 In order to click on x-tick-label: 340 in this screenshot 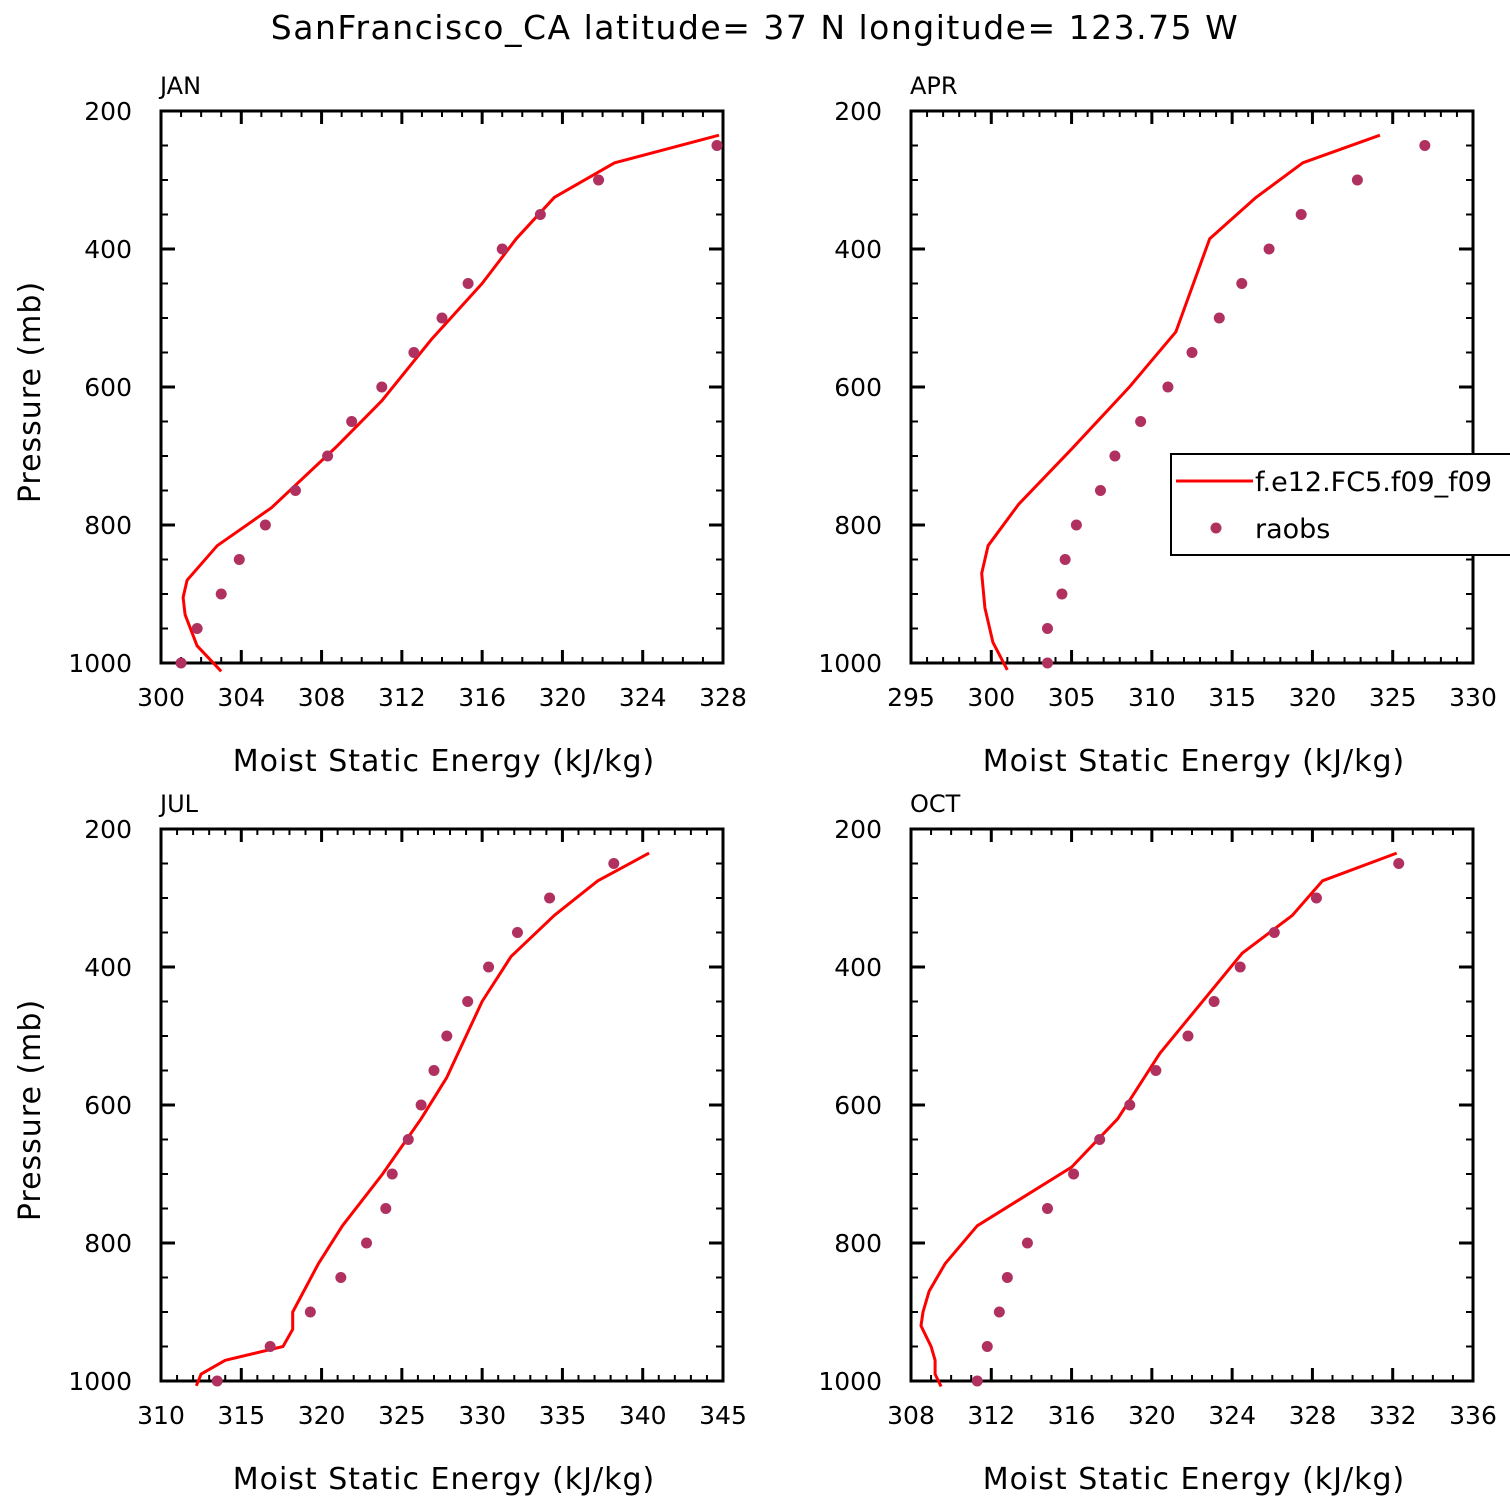, I will do `click(643, 1415)`.